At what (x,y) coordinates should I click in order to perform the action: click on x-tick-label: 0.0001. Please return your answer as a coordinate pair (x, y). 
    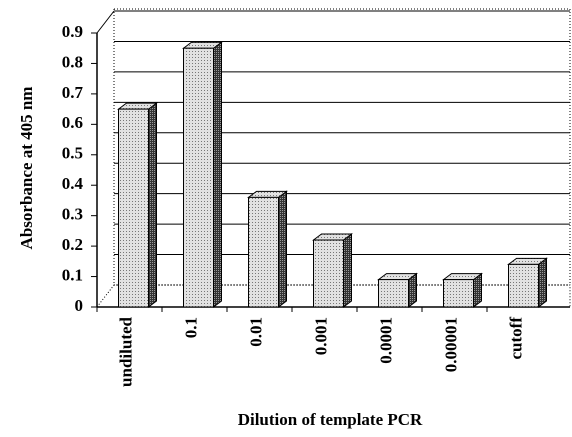
    Looking at the image, I should click on (385, 340).